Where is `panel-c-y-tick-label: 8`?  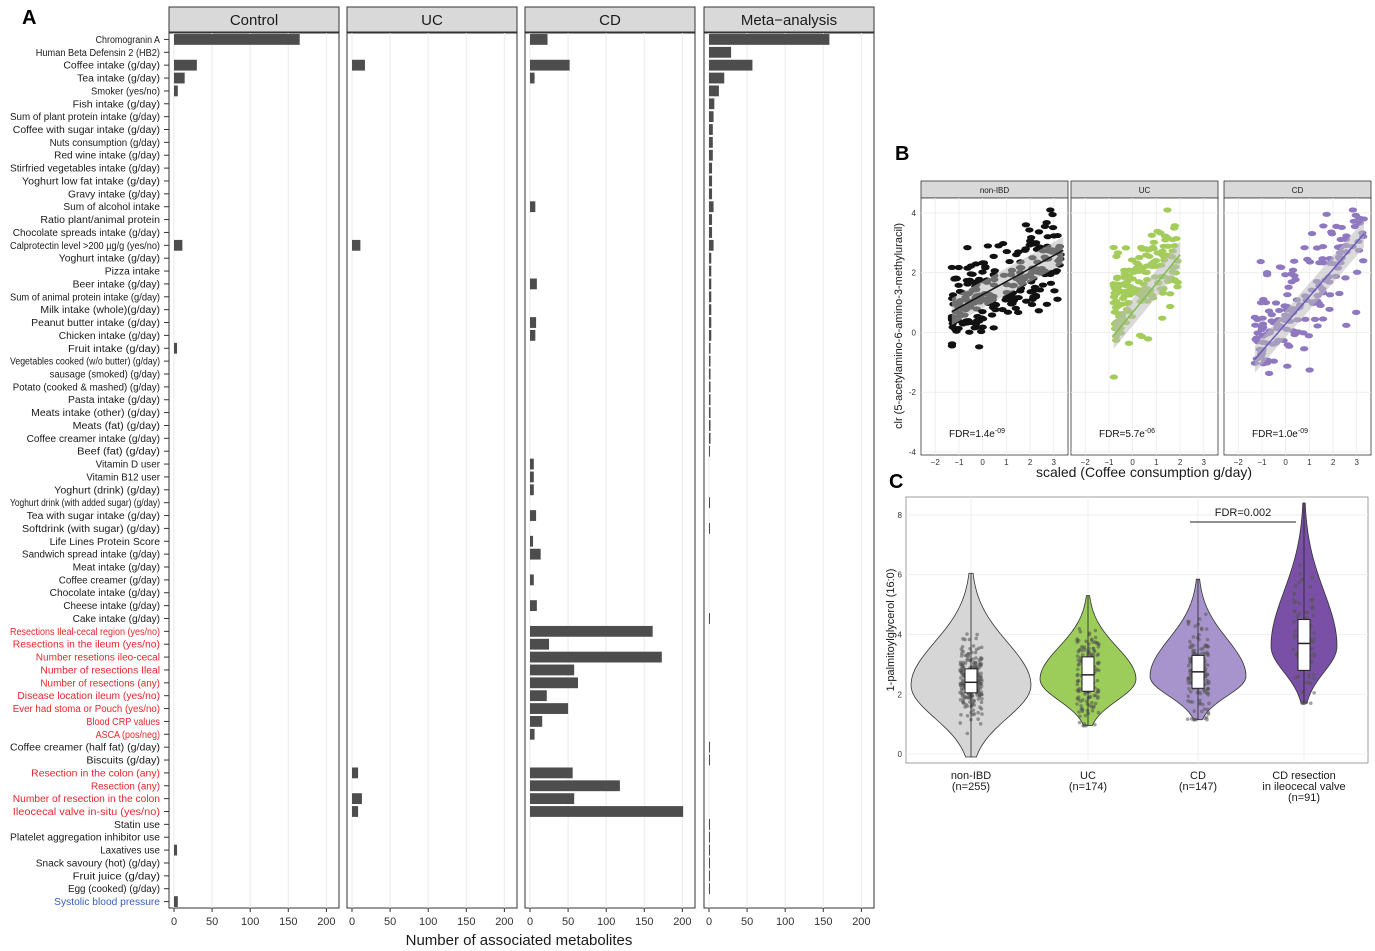
panel-c-y-tick-label: 8 is located at coordinates (900, 515).